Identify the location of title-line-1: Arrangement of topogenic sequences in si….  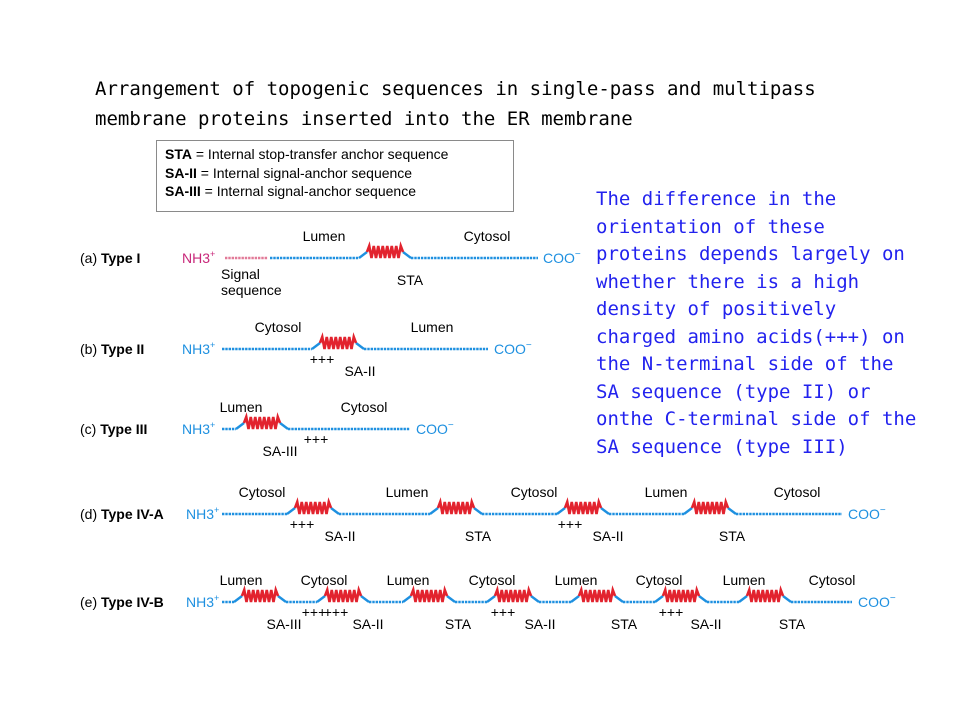
(455, 89).